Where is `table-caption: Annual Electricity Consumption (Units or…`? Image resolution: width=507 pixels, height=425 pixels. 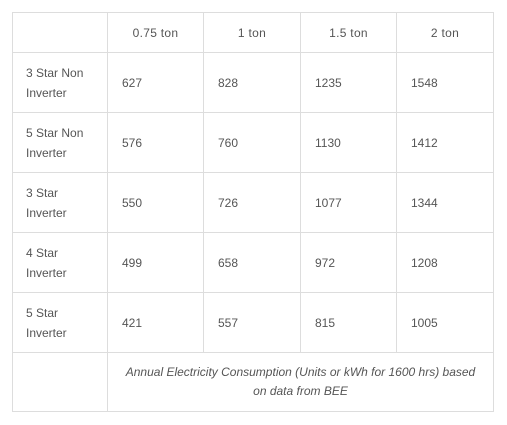
table-caption: Annual Electricity Consumption (Units or… is located at coordinates (300, 382).